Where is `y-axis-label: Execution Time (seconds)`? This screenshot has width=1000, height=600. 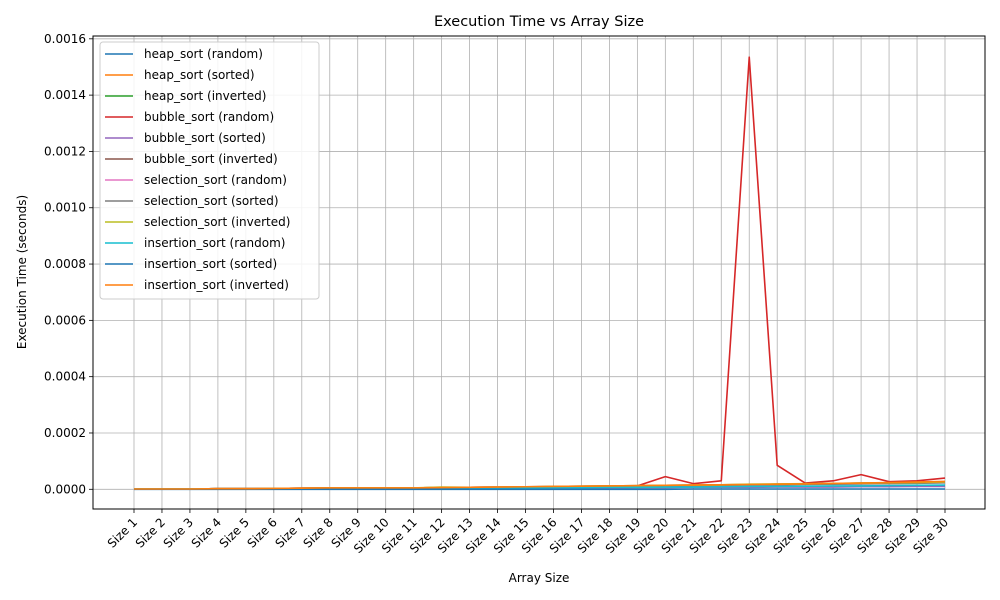 y-axis-label: Execution Time (seconds) is located at coordinates (22, 272).